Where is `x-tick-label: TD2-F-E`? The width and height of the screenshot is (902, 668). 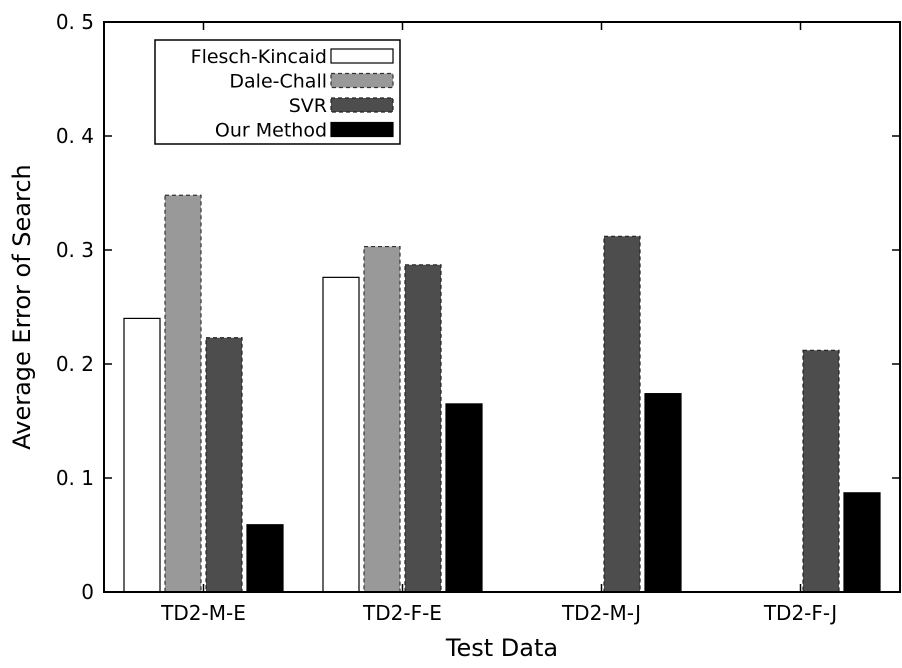 x-tick-label: TD2-F-E is located at coordinates (402, 613).